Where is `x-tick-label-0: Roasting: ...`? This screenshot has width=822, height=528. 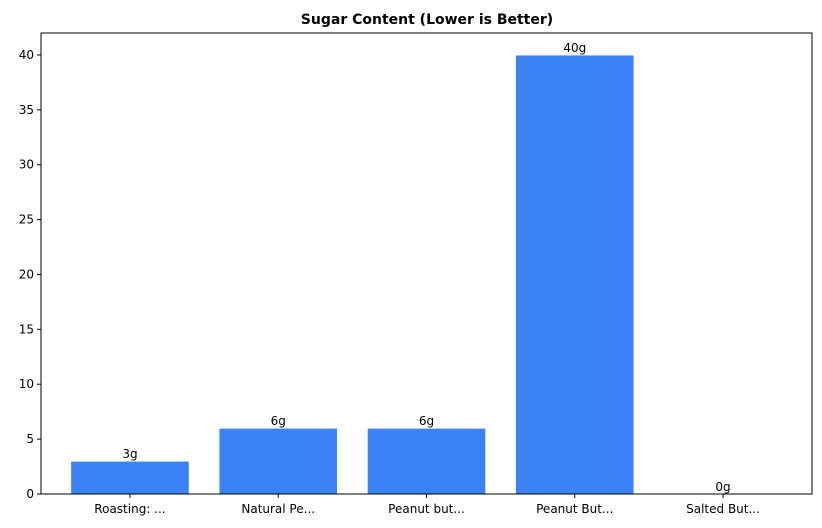 x-tick-label-0: Roasting: ... is located at coordinates (129, 509).